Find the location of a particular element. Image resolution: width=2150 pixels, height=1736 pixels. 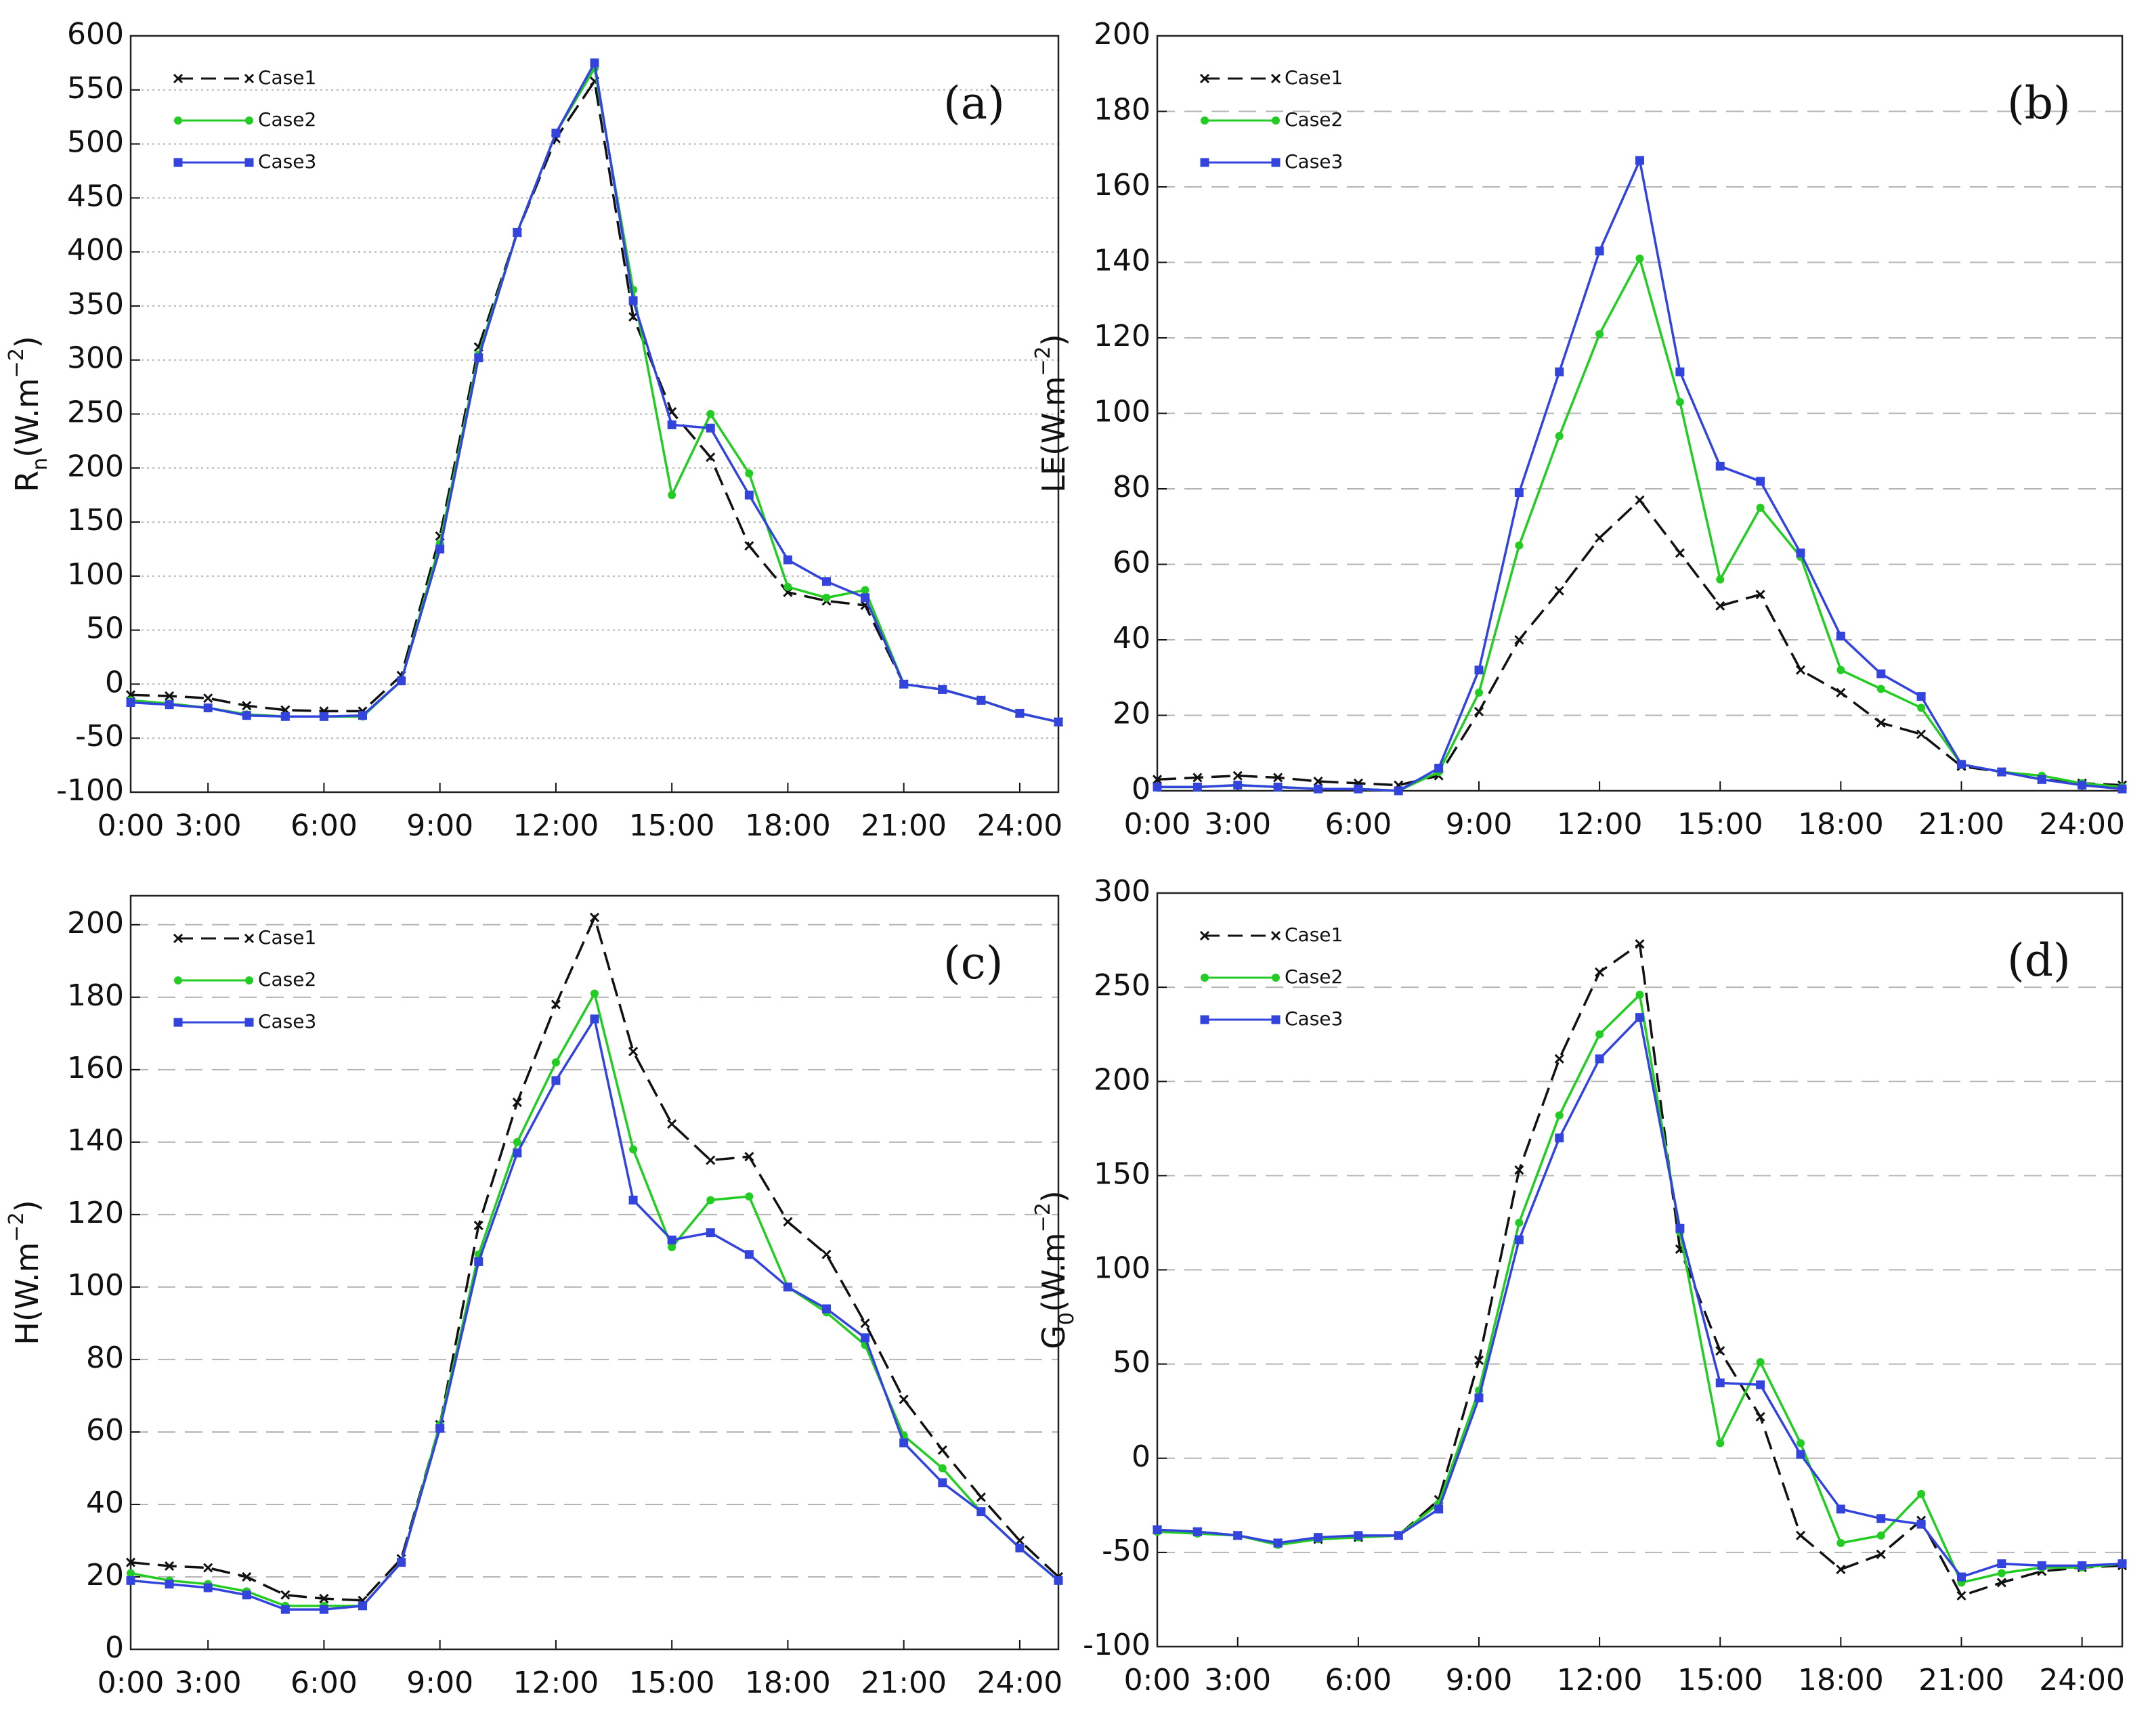

y-axis-label-part: (W.m is located at coordinates (1053, 416).